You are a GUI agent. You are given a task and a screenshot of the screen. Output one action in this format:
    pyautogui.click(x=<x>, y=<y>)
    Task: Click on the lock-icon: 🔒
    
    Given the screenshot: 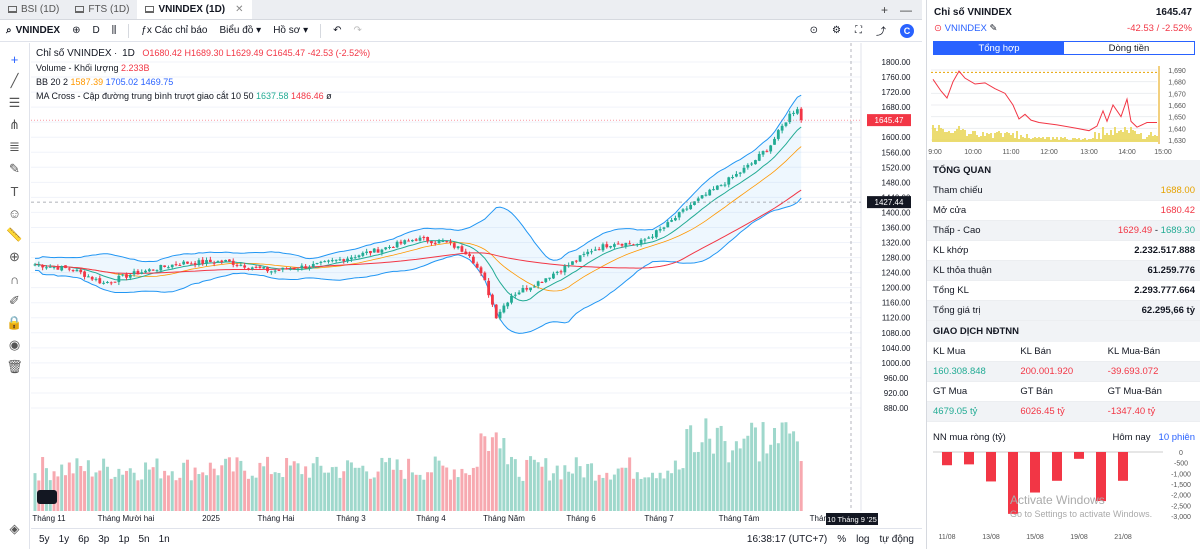 What is the action you would take?
    pyautogui.click(x=14, y=322)
    